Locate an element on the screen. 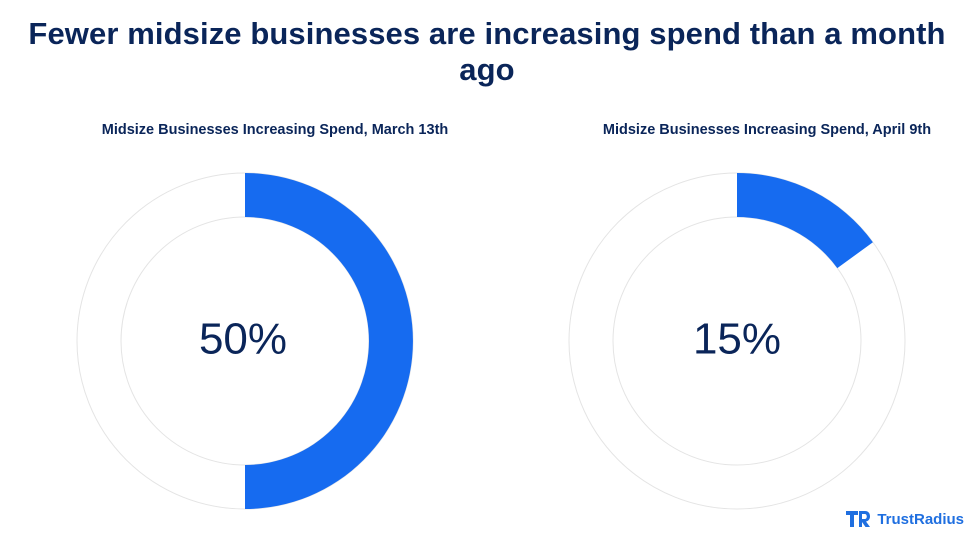 The width and height of the screenshot is (974, 541). brand-name: TrustRadius is located at coordinates (920, 519).